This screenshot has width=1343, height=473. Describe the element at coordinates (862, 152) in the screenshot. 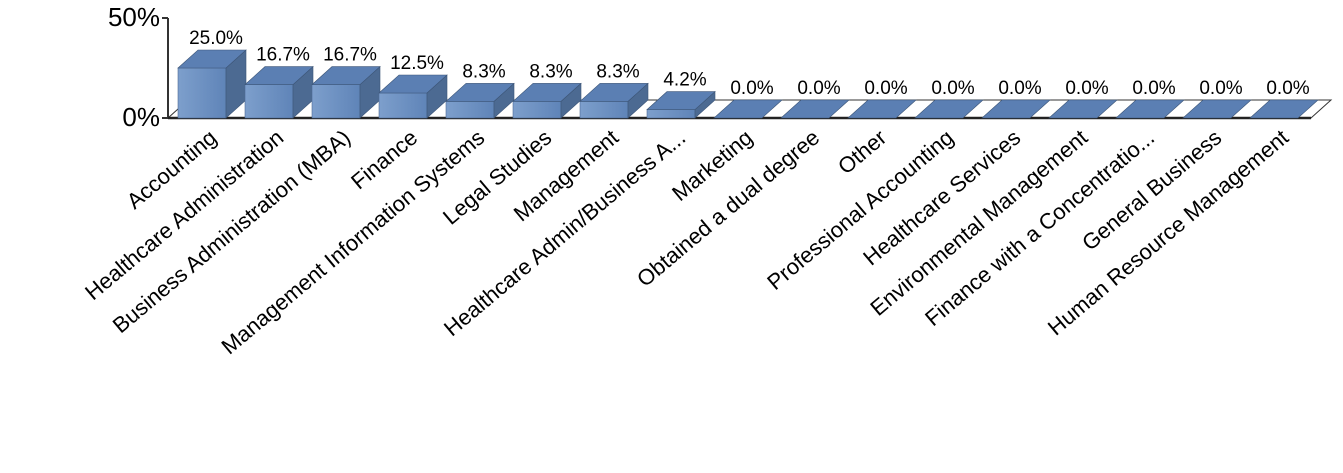

I see `x-tick-label: Other` at that location.